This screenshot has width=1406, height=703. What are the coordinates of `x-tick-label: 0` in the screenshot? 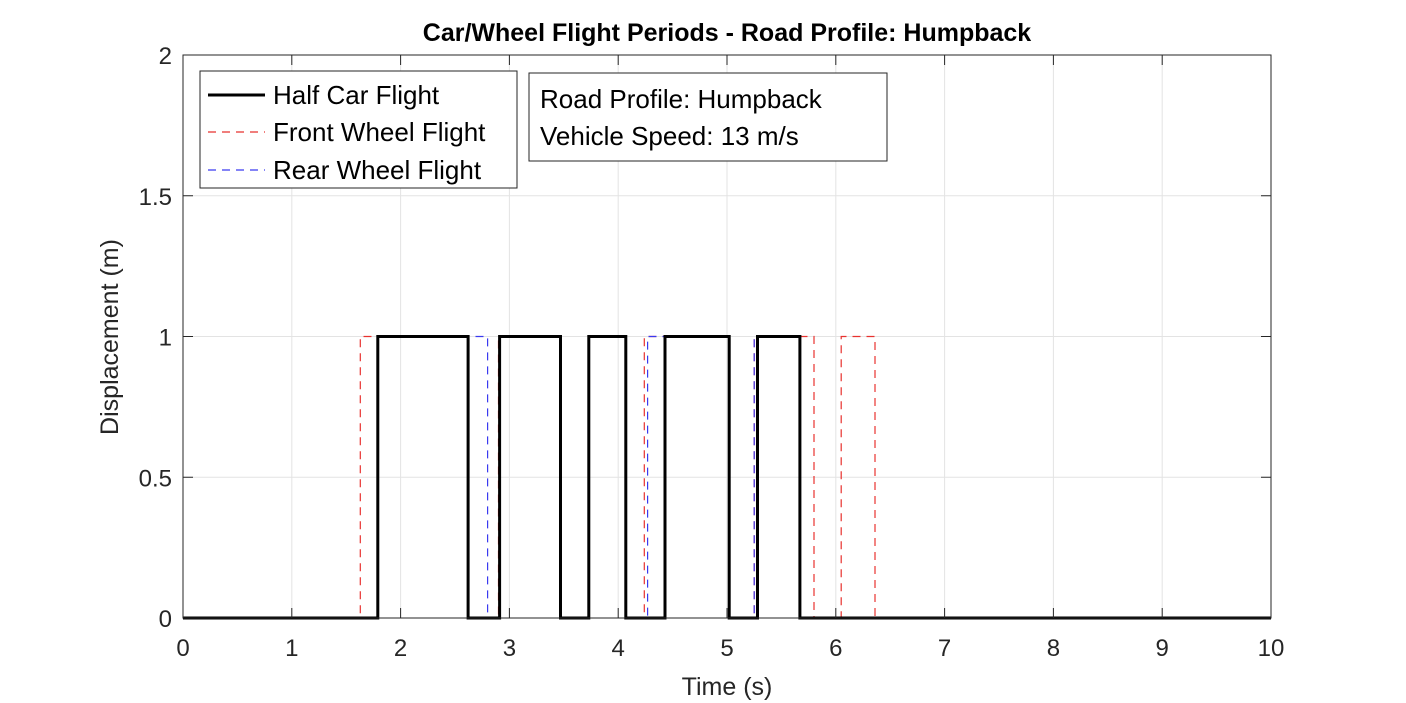 It's located at (182, 648).